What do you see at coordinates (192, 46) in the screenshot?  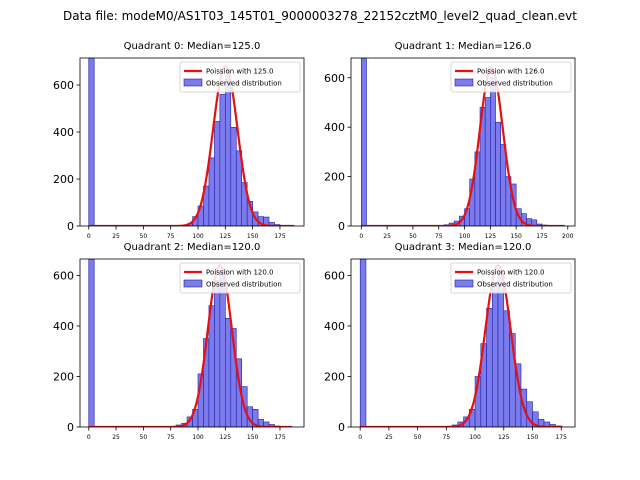 I see `chart-title: Quadrant 0: Median=125.0` at bounding box center [192, 46].